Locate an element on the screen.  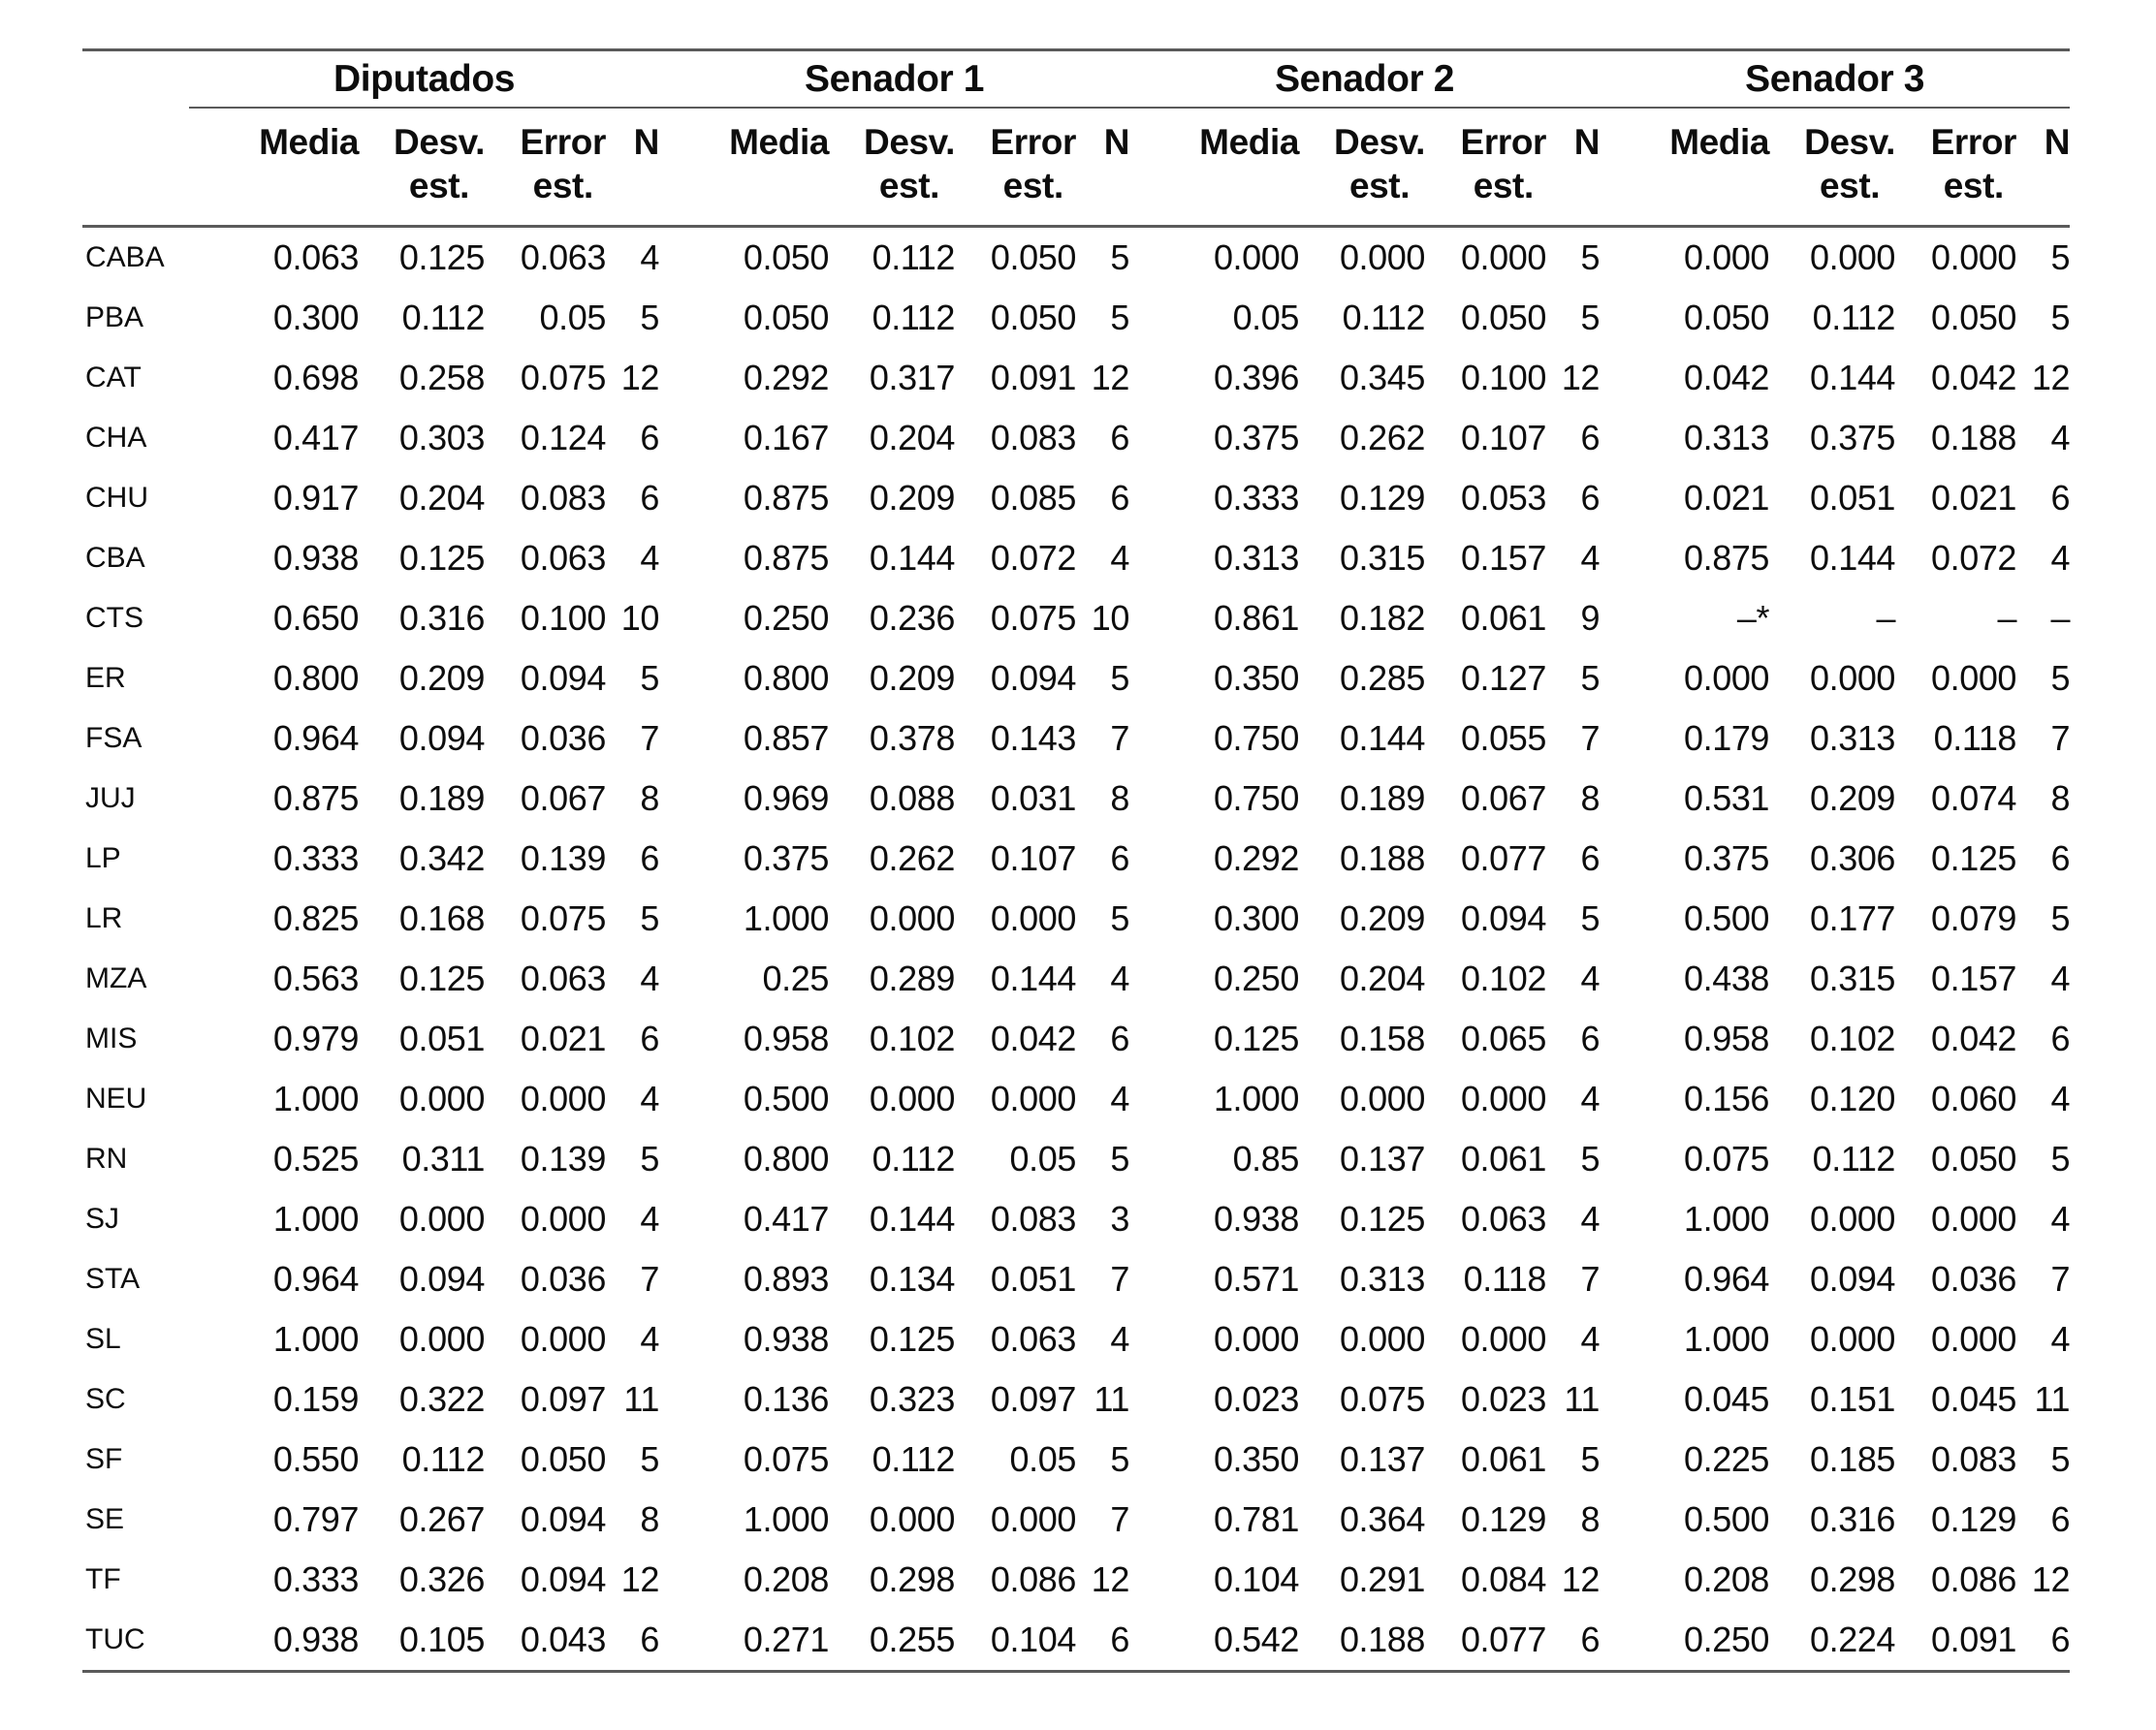
data-cell: 0.077 is located at coordinates (1503, 858).